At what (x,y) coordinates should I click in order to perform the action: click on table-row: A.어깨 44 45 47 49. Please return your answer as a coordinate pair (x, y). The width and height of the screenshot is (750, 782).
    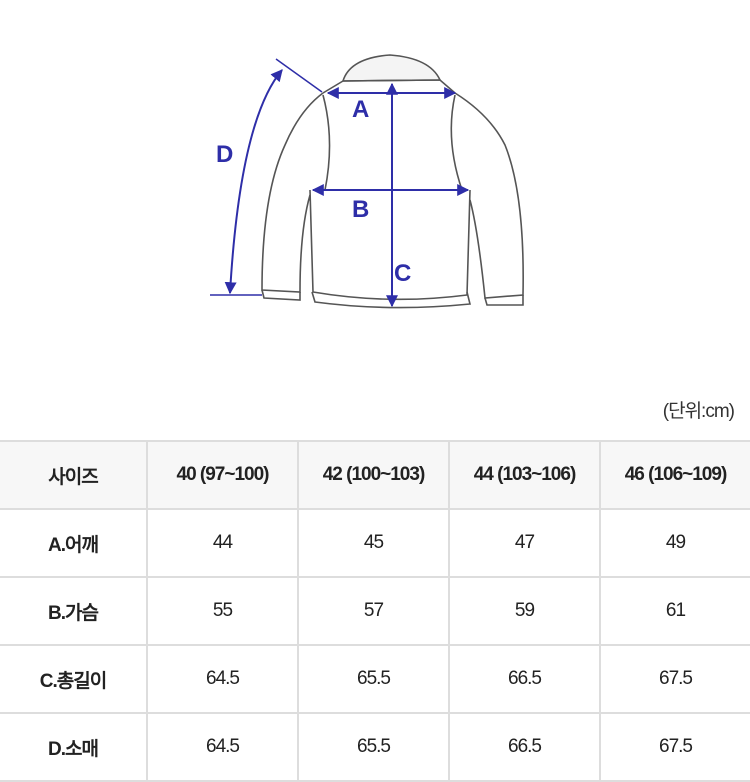
    Looking at the image, I should click on (375, 543).